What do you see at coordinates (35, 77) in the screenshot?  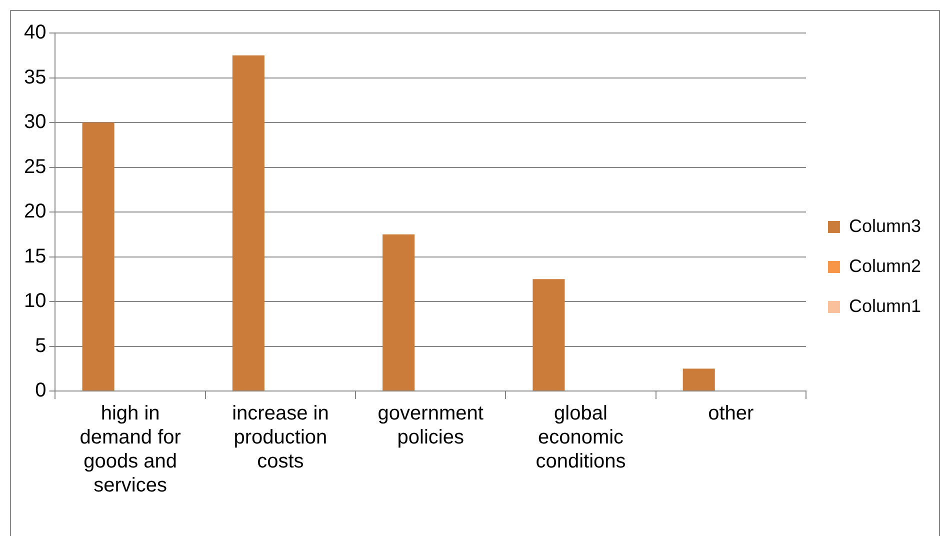 I see `y-tick-label: 35` at bounding box center [35, 77].